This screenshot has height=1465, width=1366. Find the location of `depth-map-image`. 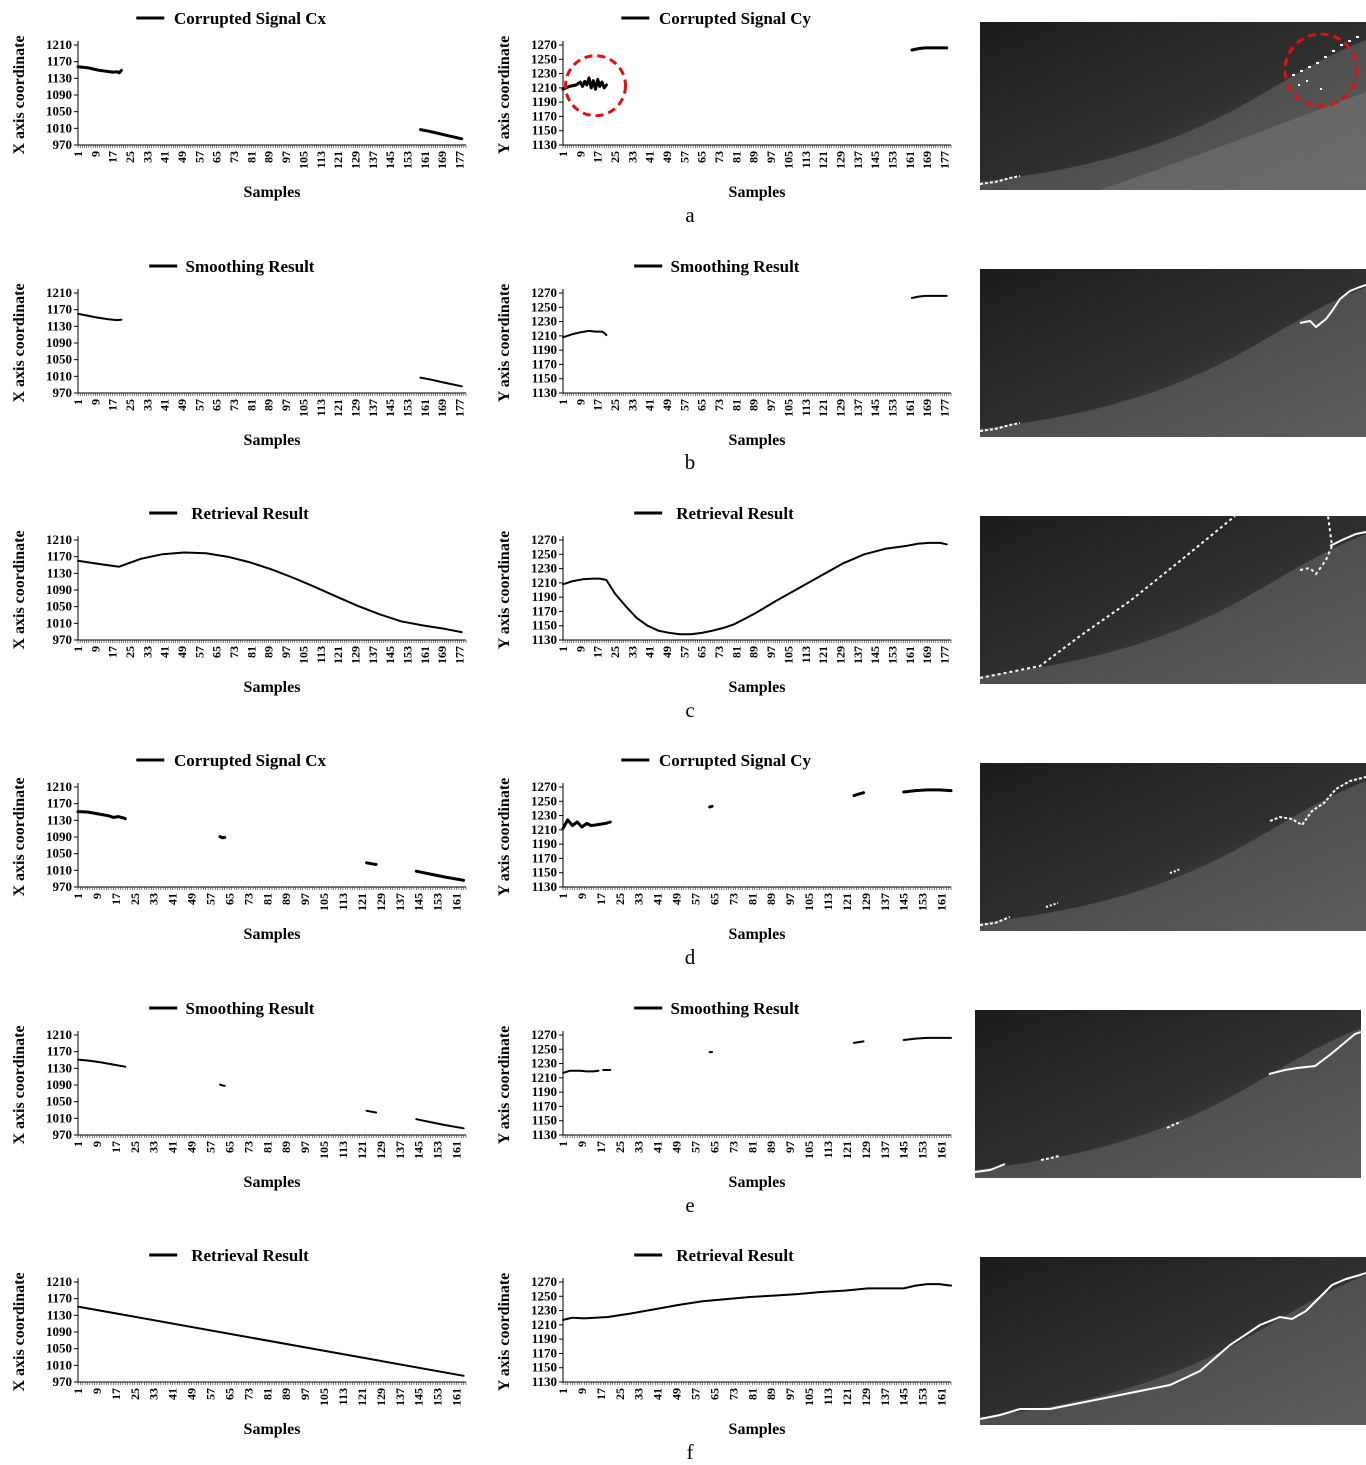

depth-map-image is located at coordinates (1173, 847).